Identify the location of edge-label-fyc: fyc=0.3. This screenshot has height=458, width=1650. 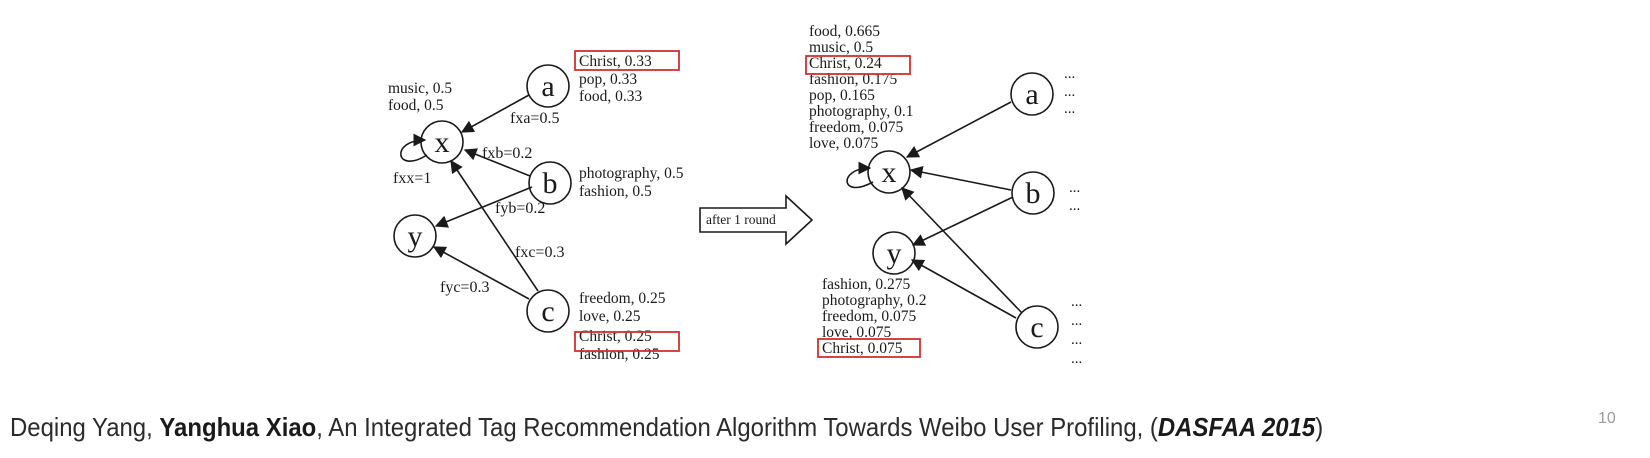
(464, 287).